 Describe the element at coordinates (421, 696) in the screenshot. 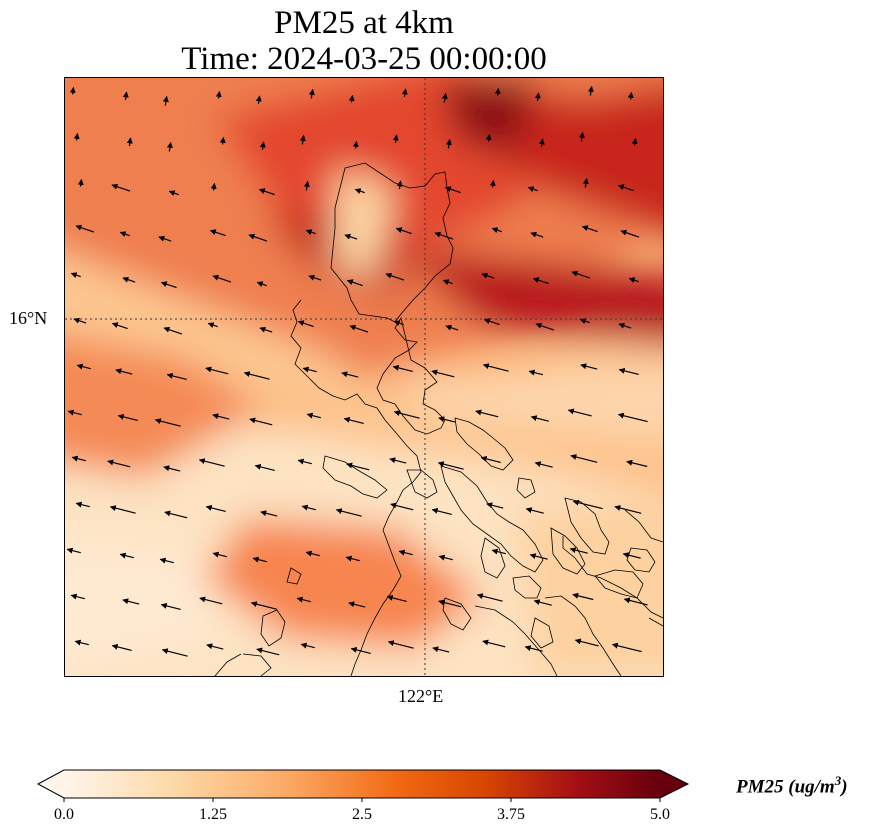

I see `lon-tick-label: 122°E` at that location.